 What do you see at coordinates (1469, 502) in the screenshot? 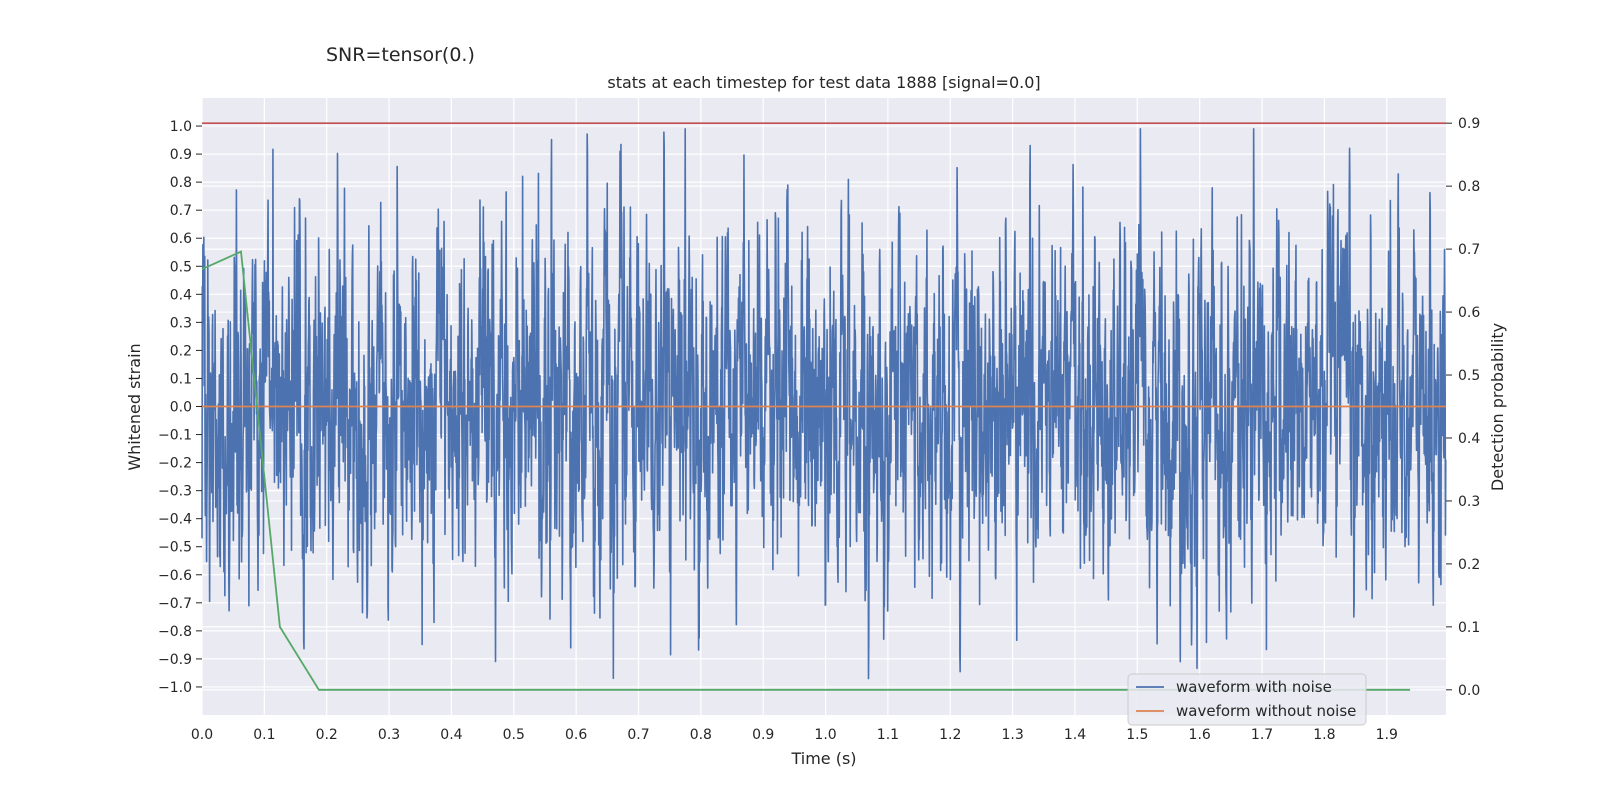
I see `y2-tick-label: 0.3` at bounding box center [1469, 502].